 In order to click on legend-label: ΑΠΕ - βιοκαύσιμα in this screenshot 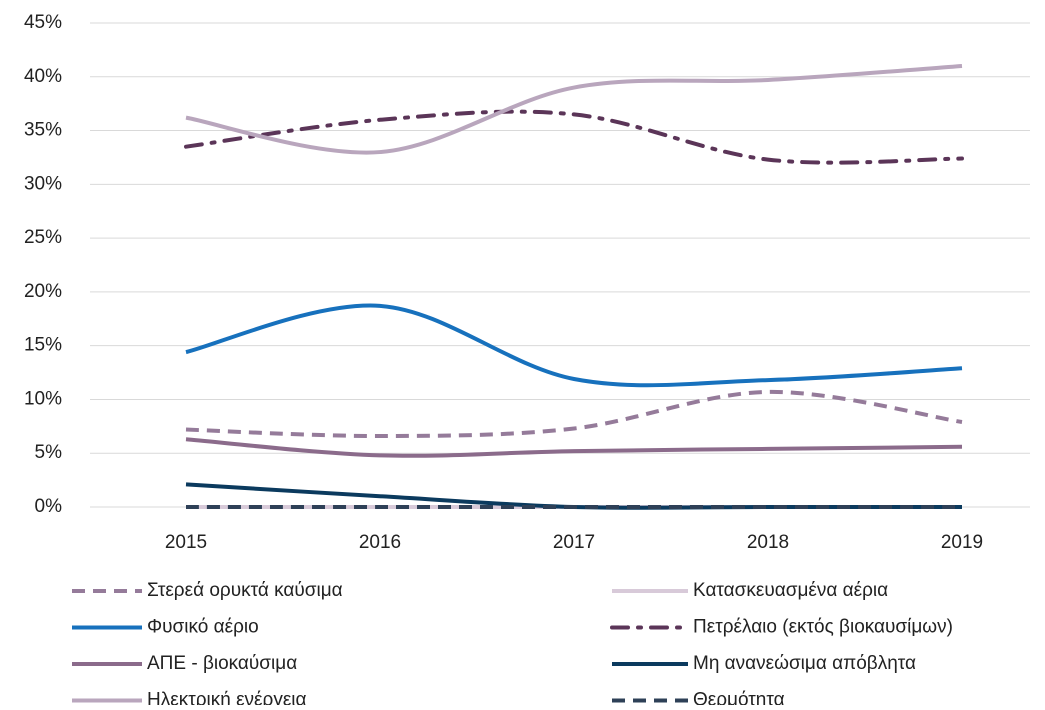, I will do `click(222, 663)`.